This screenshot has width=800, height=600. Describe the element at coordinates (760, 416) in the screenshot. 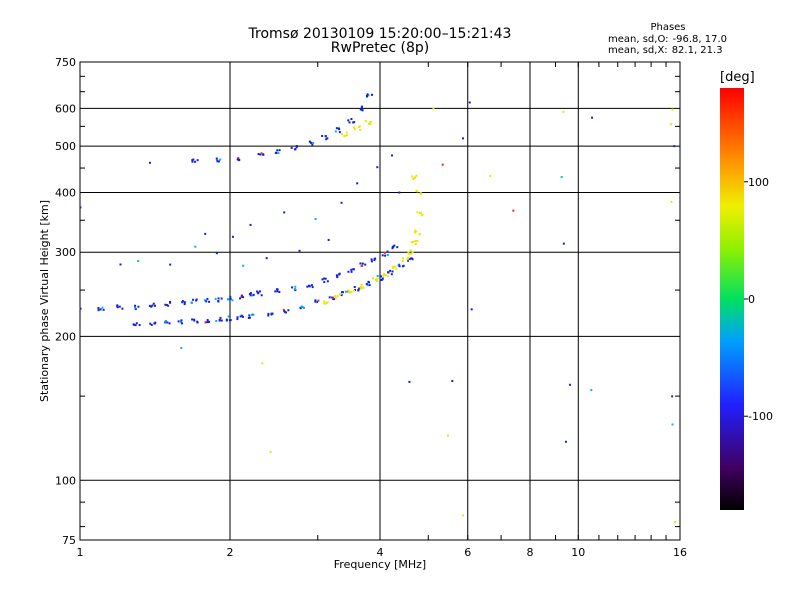

I see `colorbar-tick-label: -100` at that location.